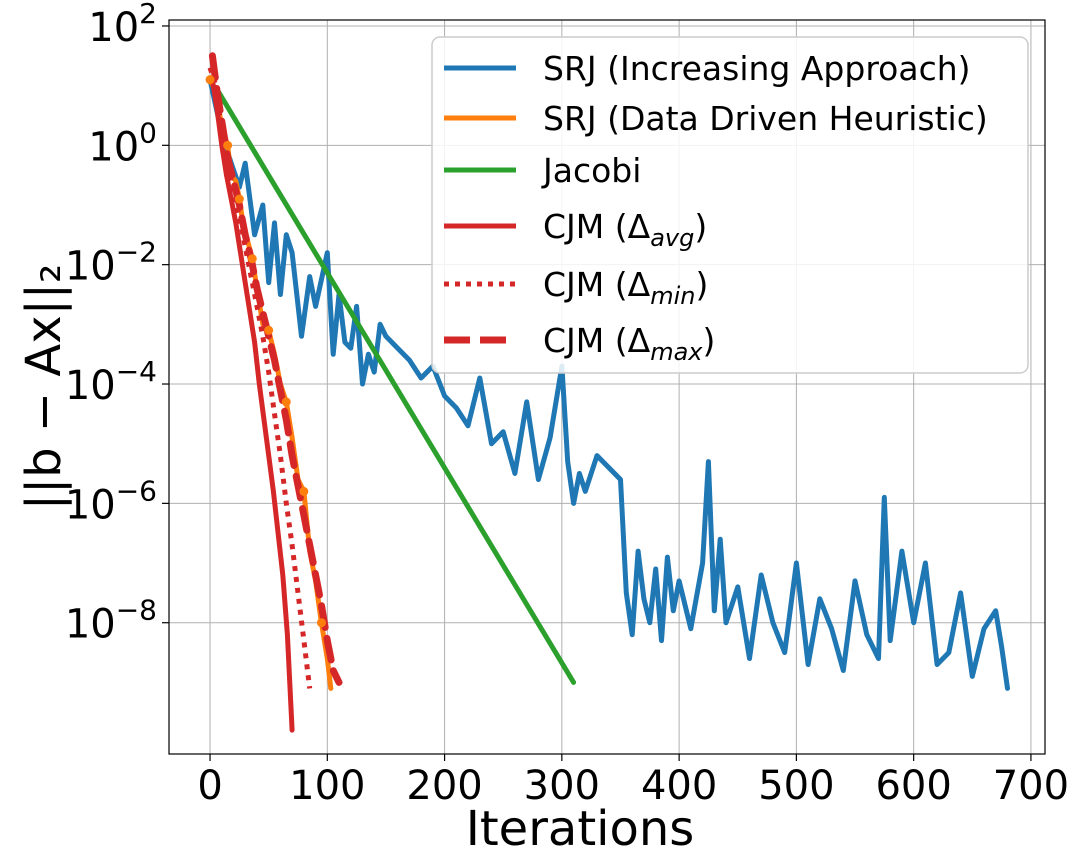  I want to click on x-tick-label: 600, so click(913, 786).